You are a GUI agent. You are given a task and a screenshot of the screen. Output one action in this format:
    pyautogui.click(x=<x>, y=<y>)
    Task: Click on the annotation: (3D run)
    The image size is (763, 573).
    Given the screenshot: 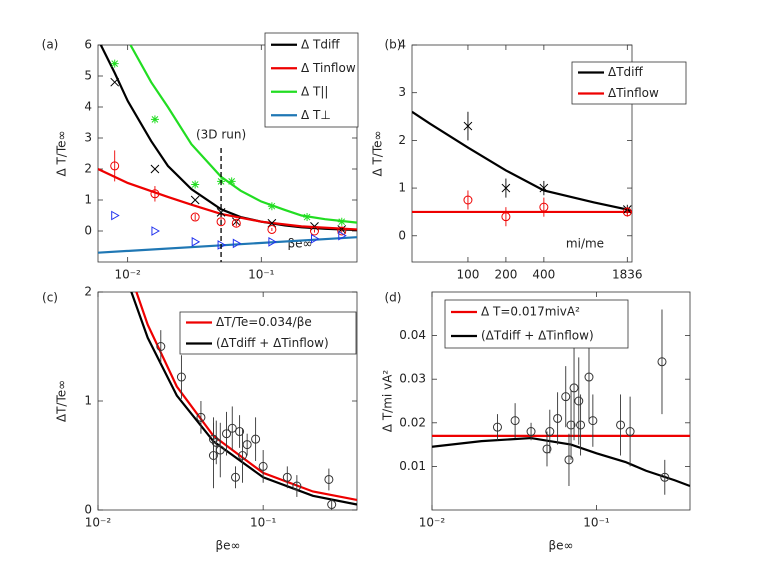 What is the action you would take?
    pyautogui.click(x=221, y=135)
    